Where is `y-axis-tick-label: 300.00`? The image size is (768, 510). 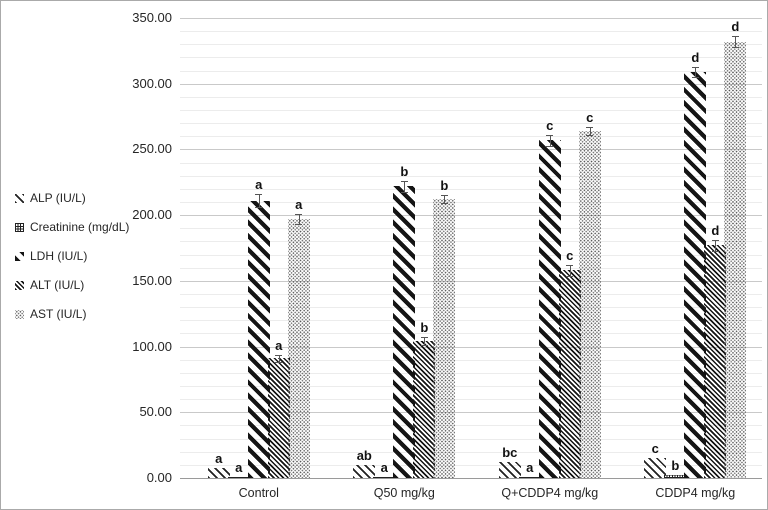
y-axis-tick-label: 300.00 is located at coordinates (152, 83).